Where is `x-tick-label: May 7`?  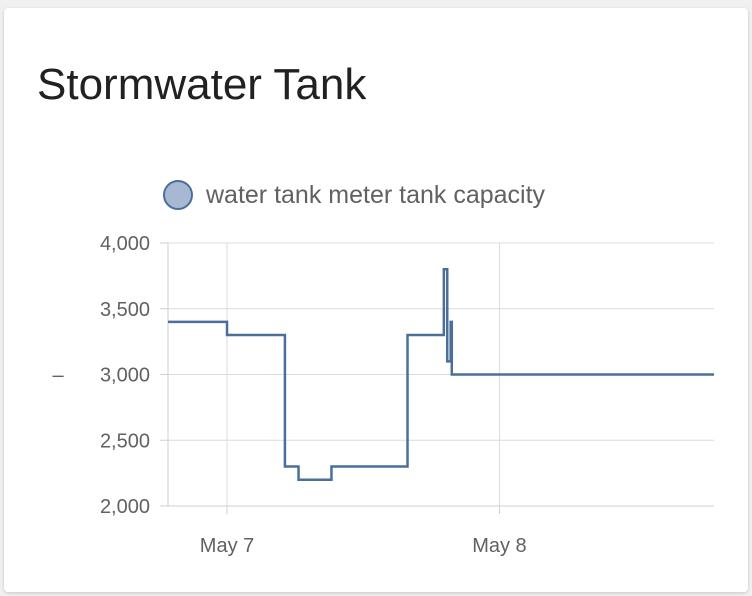 x-tick-label: May 7 is located at coordinates (227, 546).